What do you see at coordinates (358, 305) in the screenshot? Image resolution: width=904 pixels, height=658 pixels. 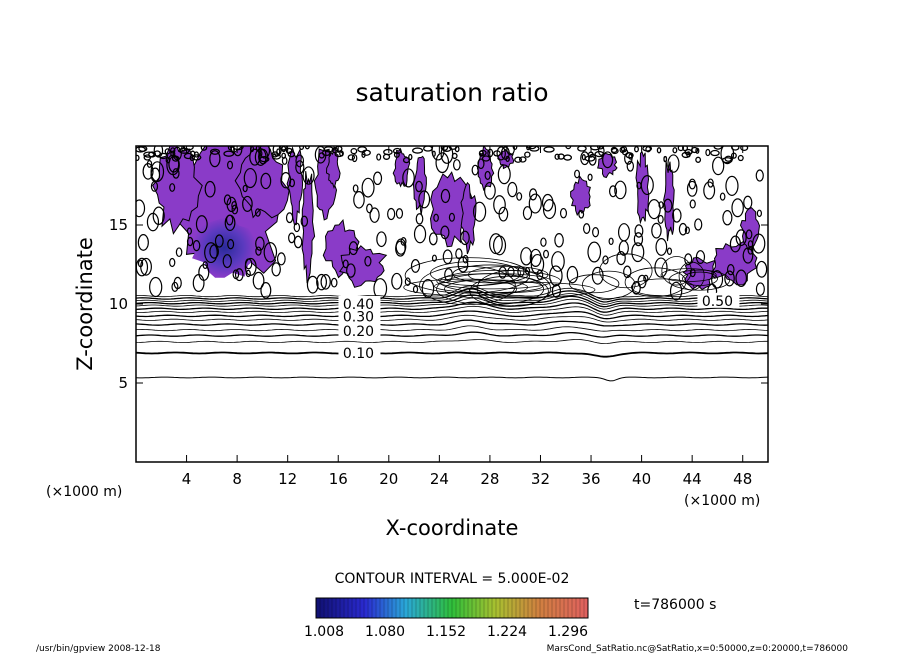 I see `contour-label: 0.40` at bounding box center [358, 305].